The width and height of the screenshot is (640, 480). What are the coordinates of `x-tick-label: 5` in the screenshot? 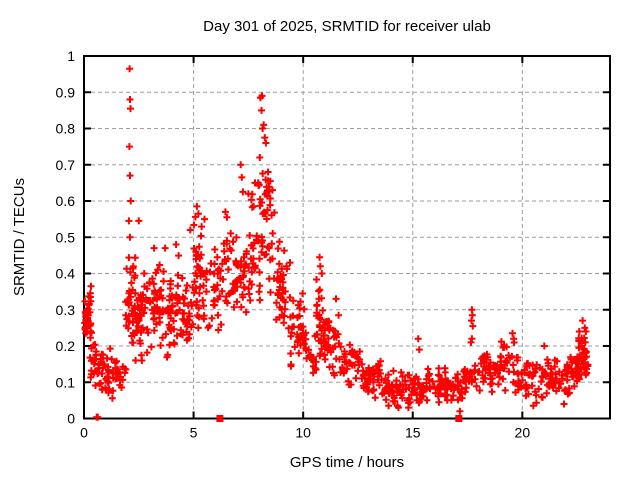 It's located at (194, 433).